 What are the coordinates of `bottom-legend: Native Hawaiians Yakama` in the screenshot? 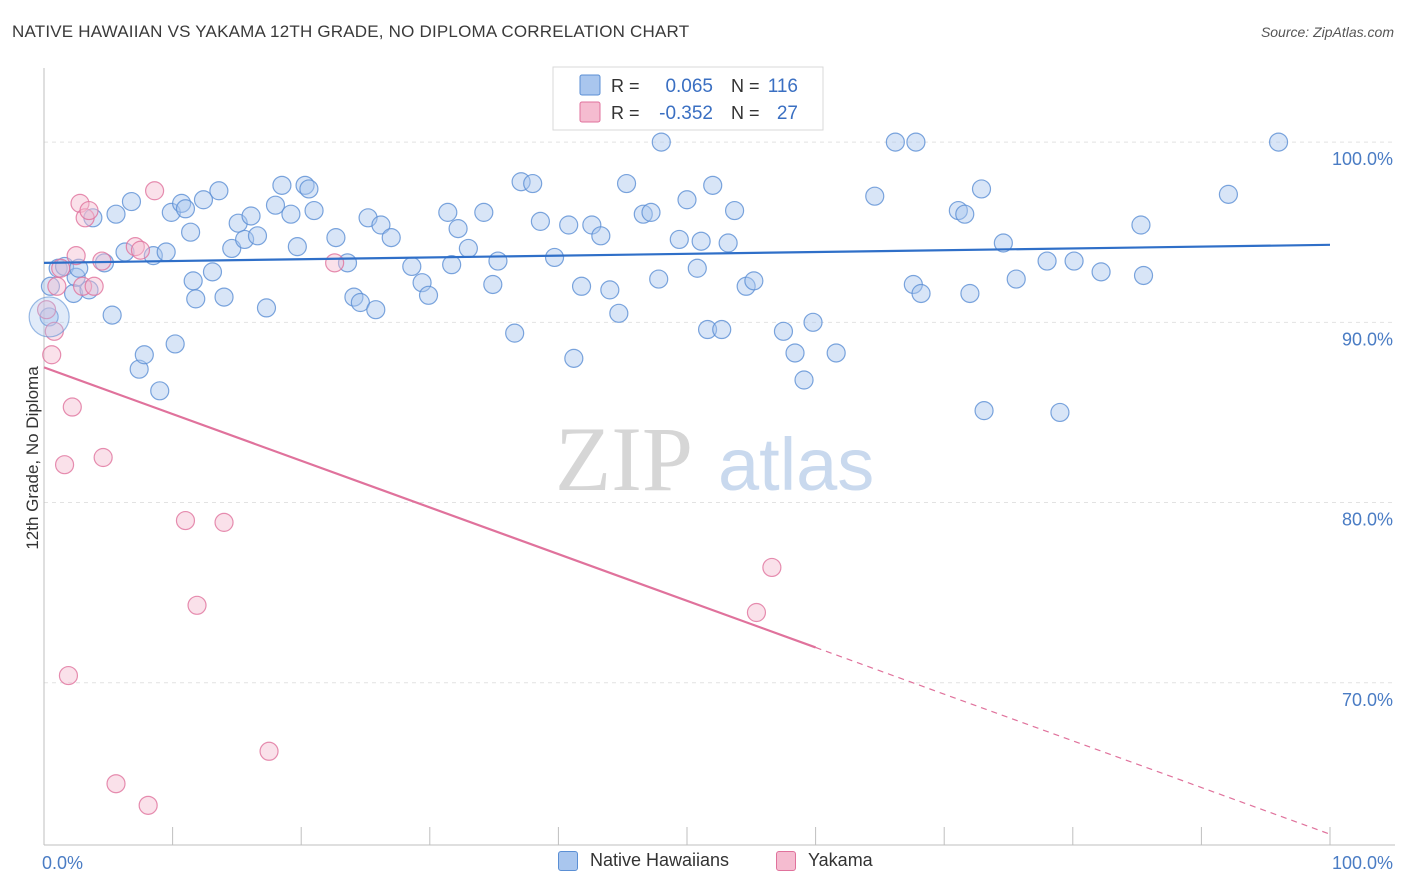 It's located at (703, 865).